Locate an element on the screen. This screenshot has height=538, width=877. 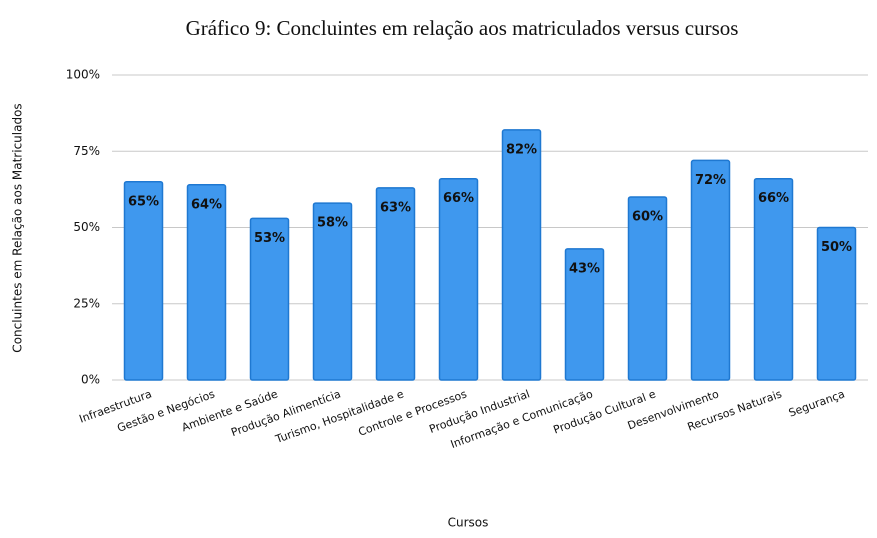
x-tick-label: Controle e Processos is located at coordinates (413, 412).